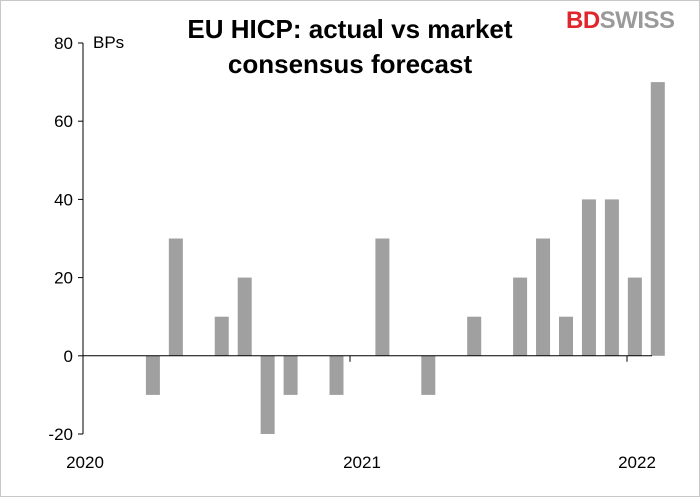 This screenshot has width=700, height=497. Describe the element at coordinates (63, 278) in the screenshot. I see `y-tick-label: 20` at that location.